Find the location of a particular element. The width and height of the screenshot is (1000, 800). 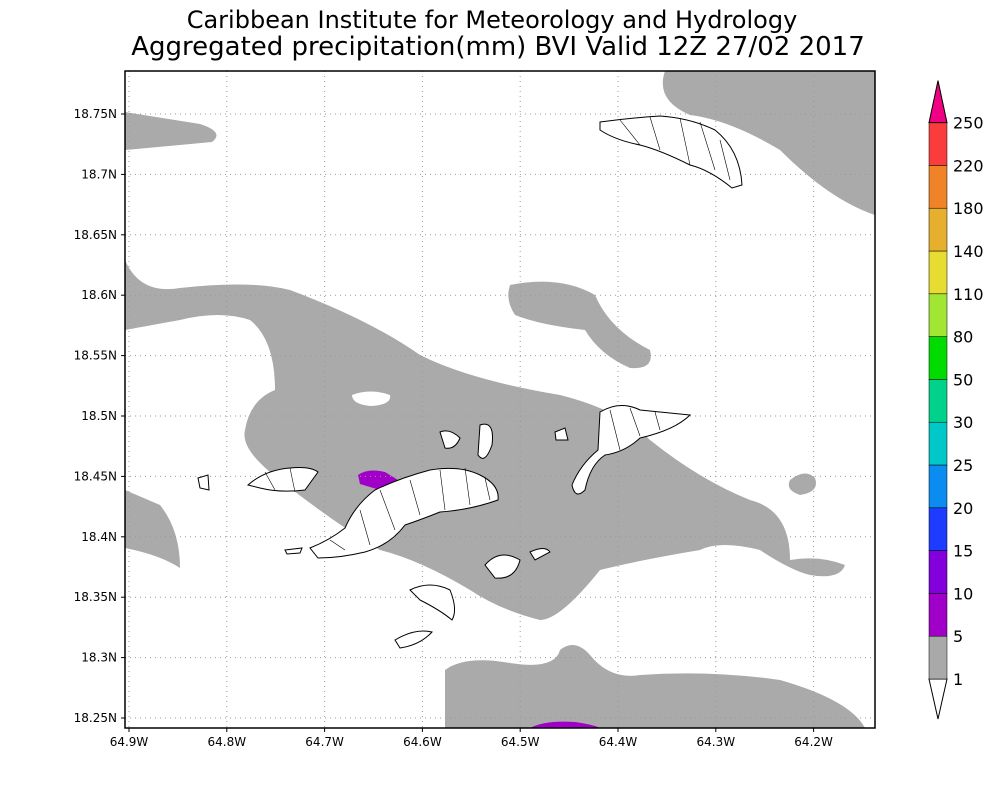

lat-tick-label: 18.7N is located at coordinates (99, 174).